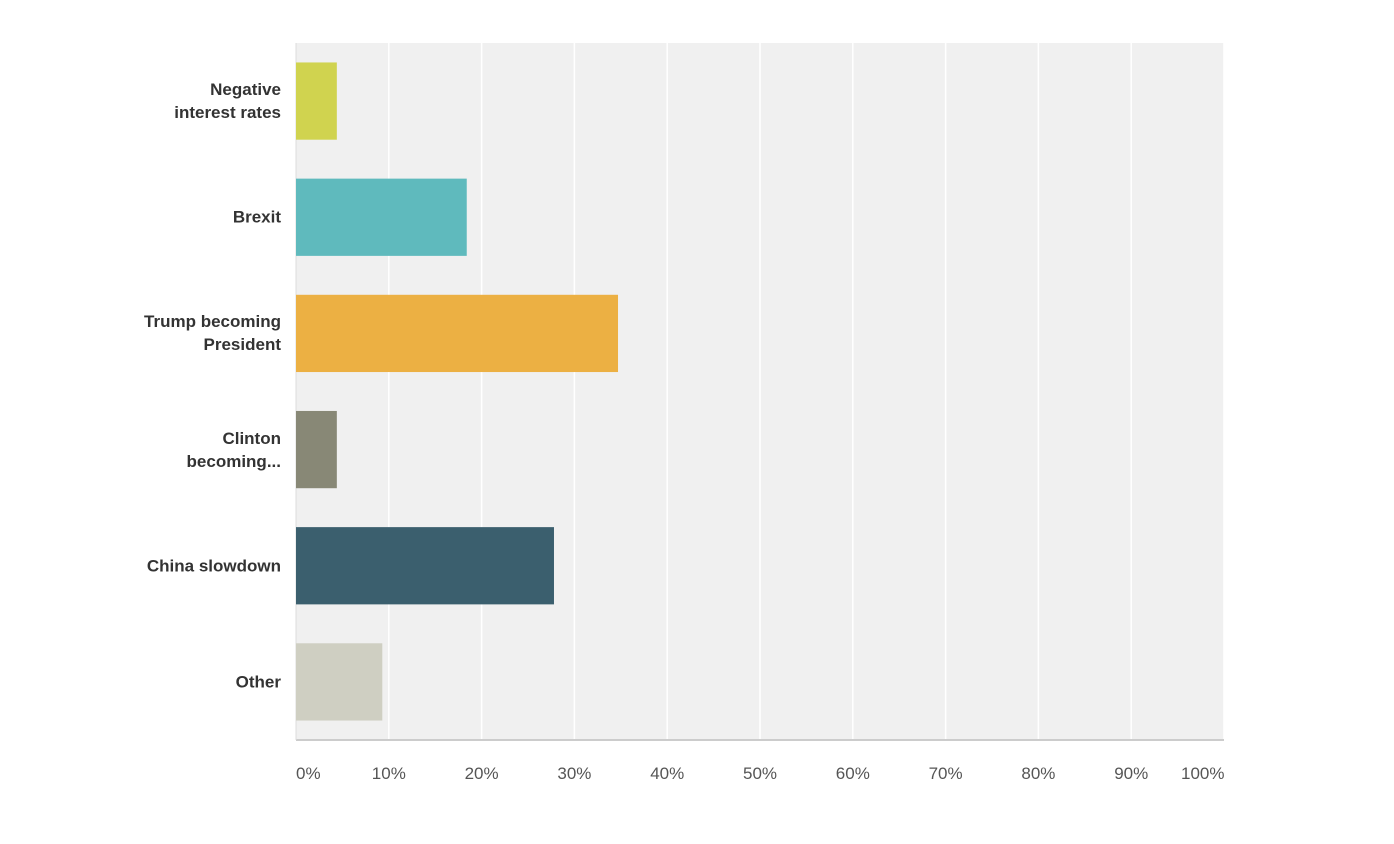  What do you see at coordinates (1131, 773) in the screenshot?
I see `x-tick-label: 90%` at bounding box center [1131, 773].